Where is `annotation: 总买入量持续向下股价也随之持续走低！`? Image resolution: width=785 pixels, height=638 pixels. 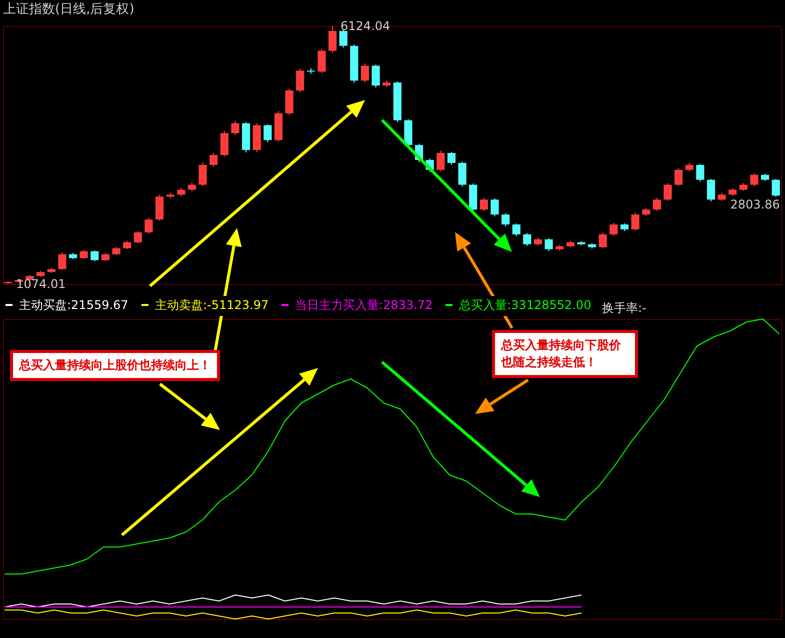
annotation: 总买入量持续向下股价也随之持续走低！ is located at coordinates (565, 354).